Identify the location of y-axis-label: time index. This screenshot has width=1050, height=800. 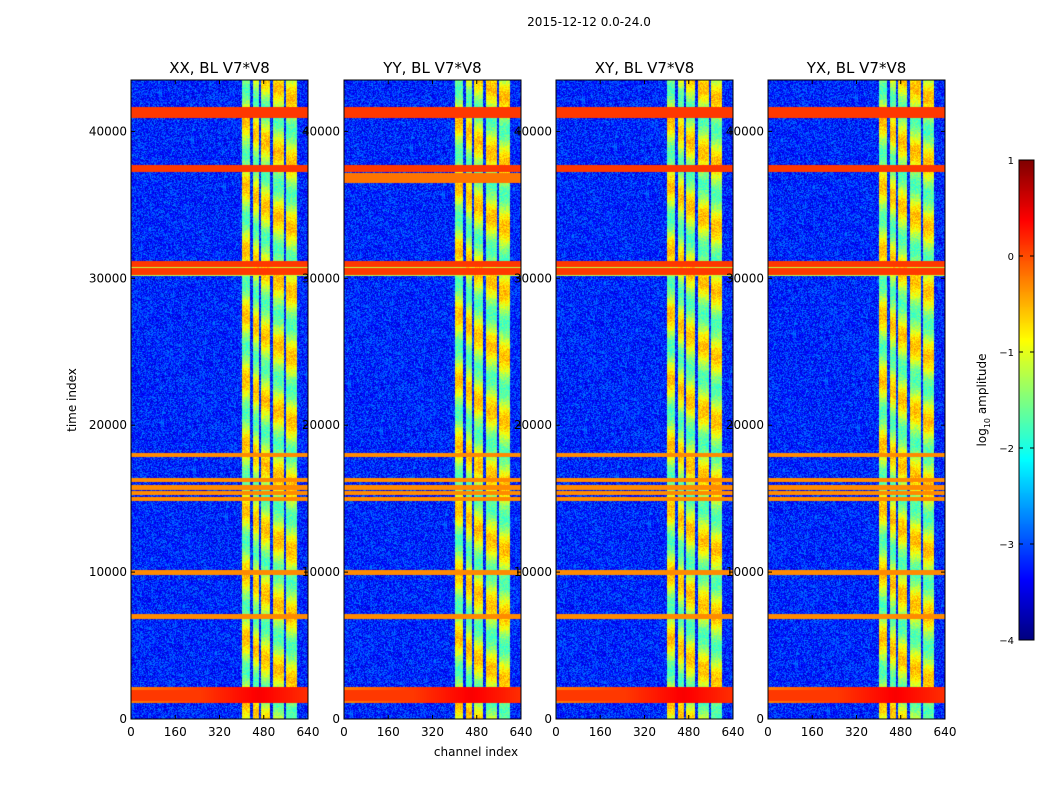
(72, 400).